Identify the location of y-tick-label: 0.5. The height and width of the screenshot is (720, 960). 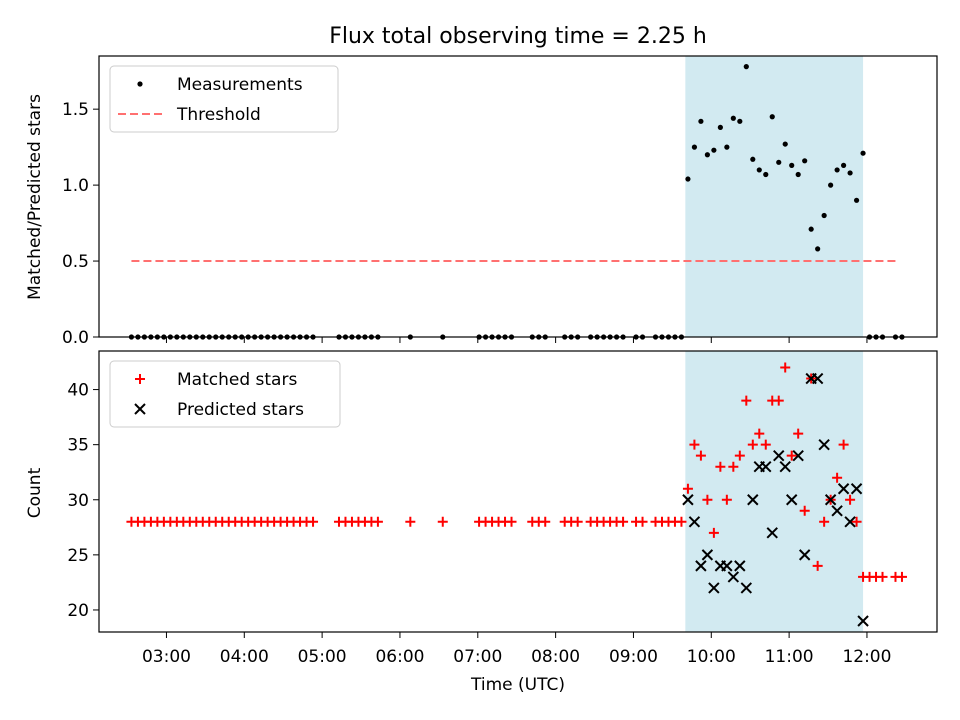
(75, 262).